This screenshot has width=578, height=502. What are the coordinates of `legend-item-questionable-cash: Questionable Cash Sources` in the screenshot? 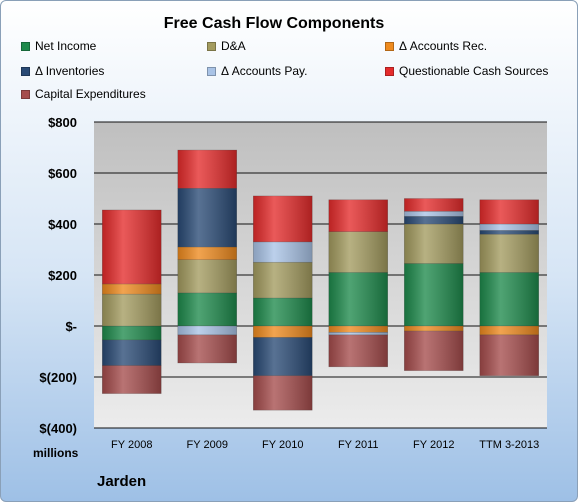 It's located at (466, 71).